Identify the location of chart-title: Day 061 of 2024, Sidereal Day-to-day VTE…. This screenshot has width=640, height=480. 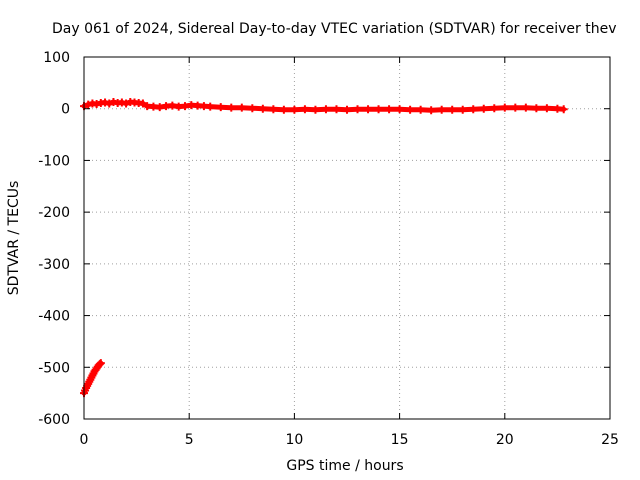
(334, 29).